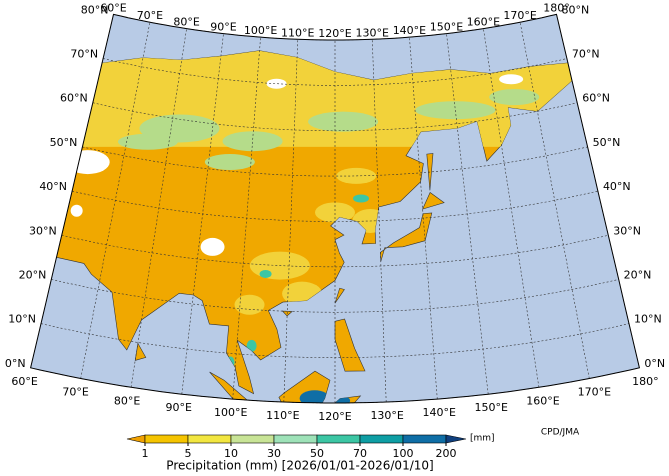 This screenshot has width=669, height=476. I want to click on bottom-lon-label: 80°E, so click(127, 400).